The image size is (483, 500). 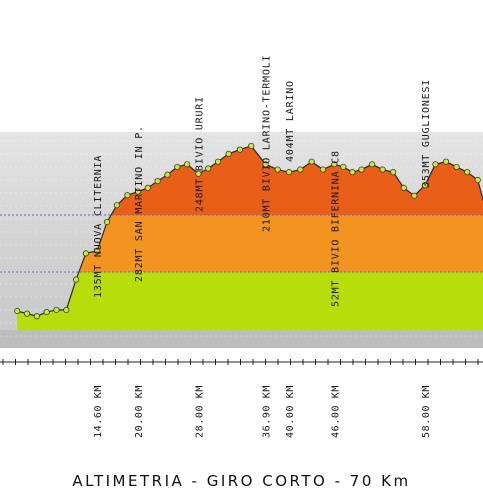 I want to click on waypoint-label: 210MT BIVIO LARINO-TERMOLI, so click(x=267, y=143).